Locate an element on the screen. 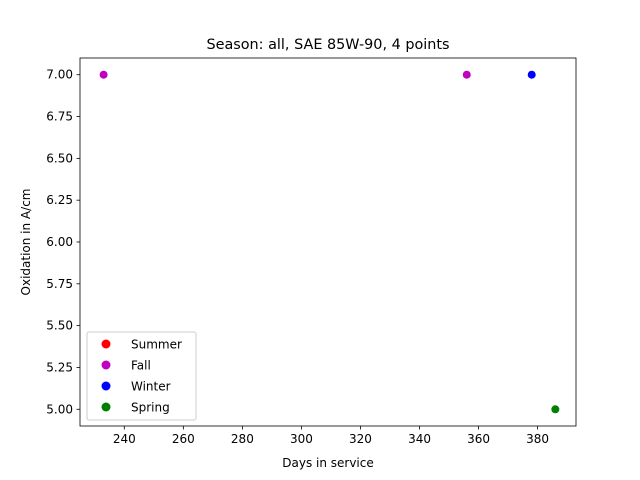  x-tick-label: 260 is located at coordinates (183, 439).